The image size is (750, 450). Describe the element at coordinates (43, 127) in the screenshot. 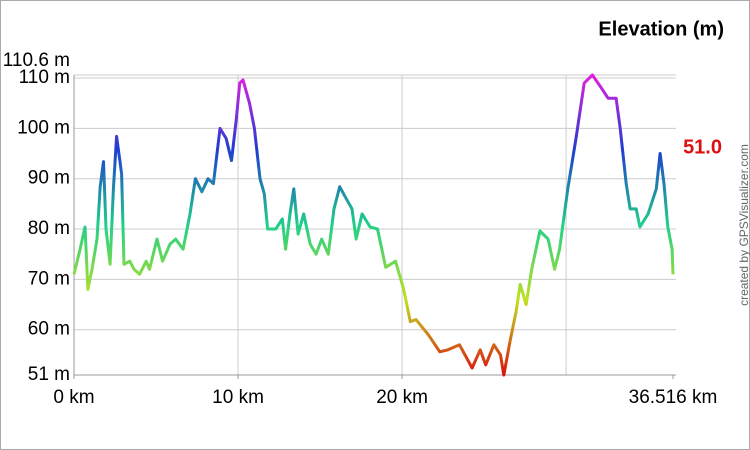

I see `y-tick-label: 100 m` at that location.